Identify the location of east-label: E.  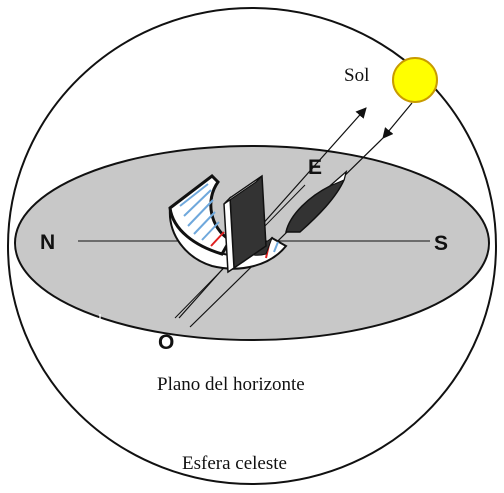
(315, 167).